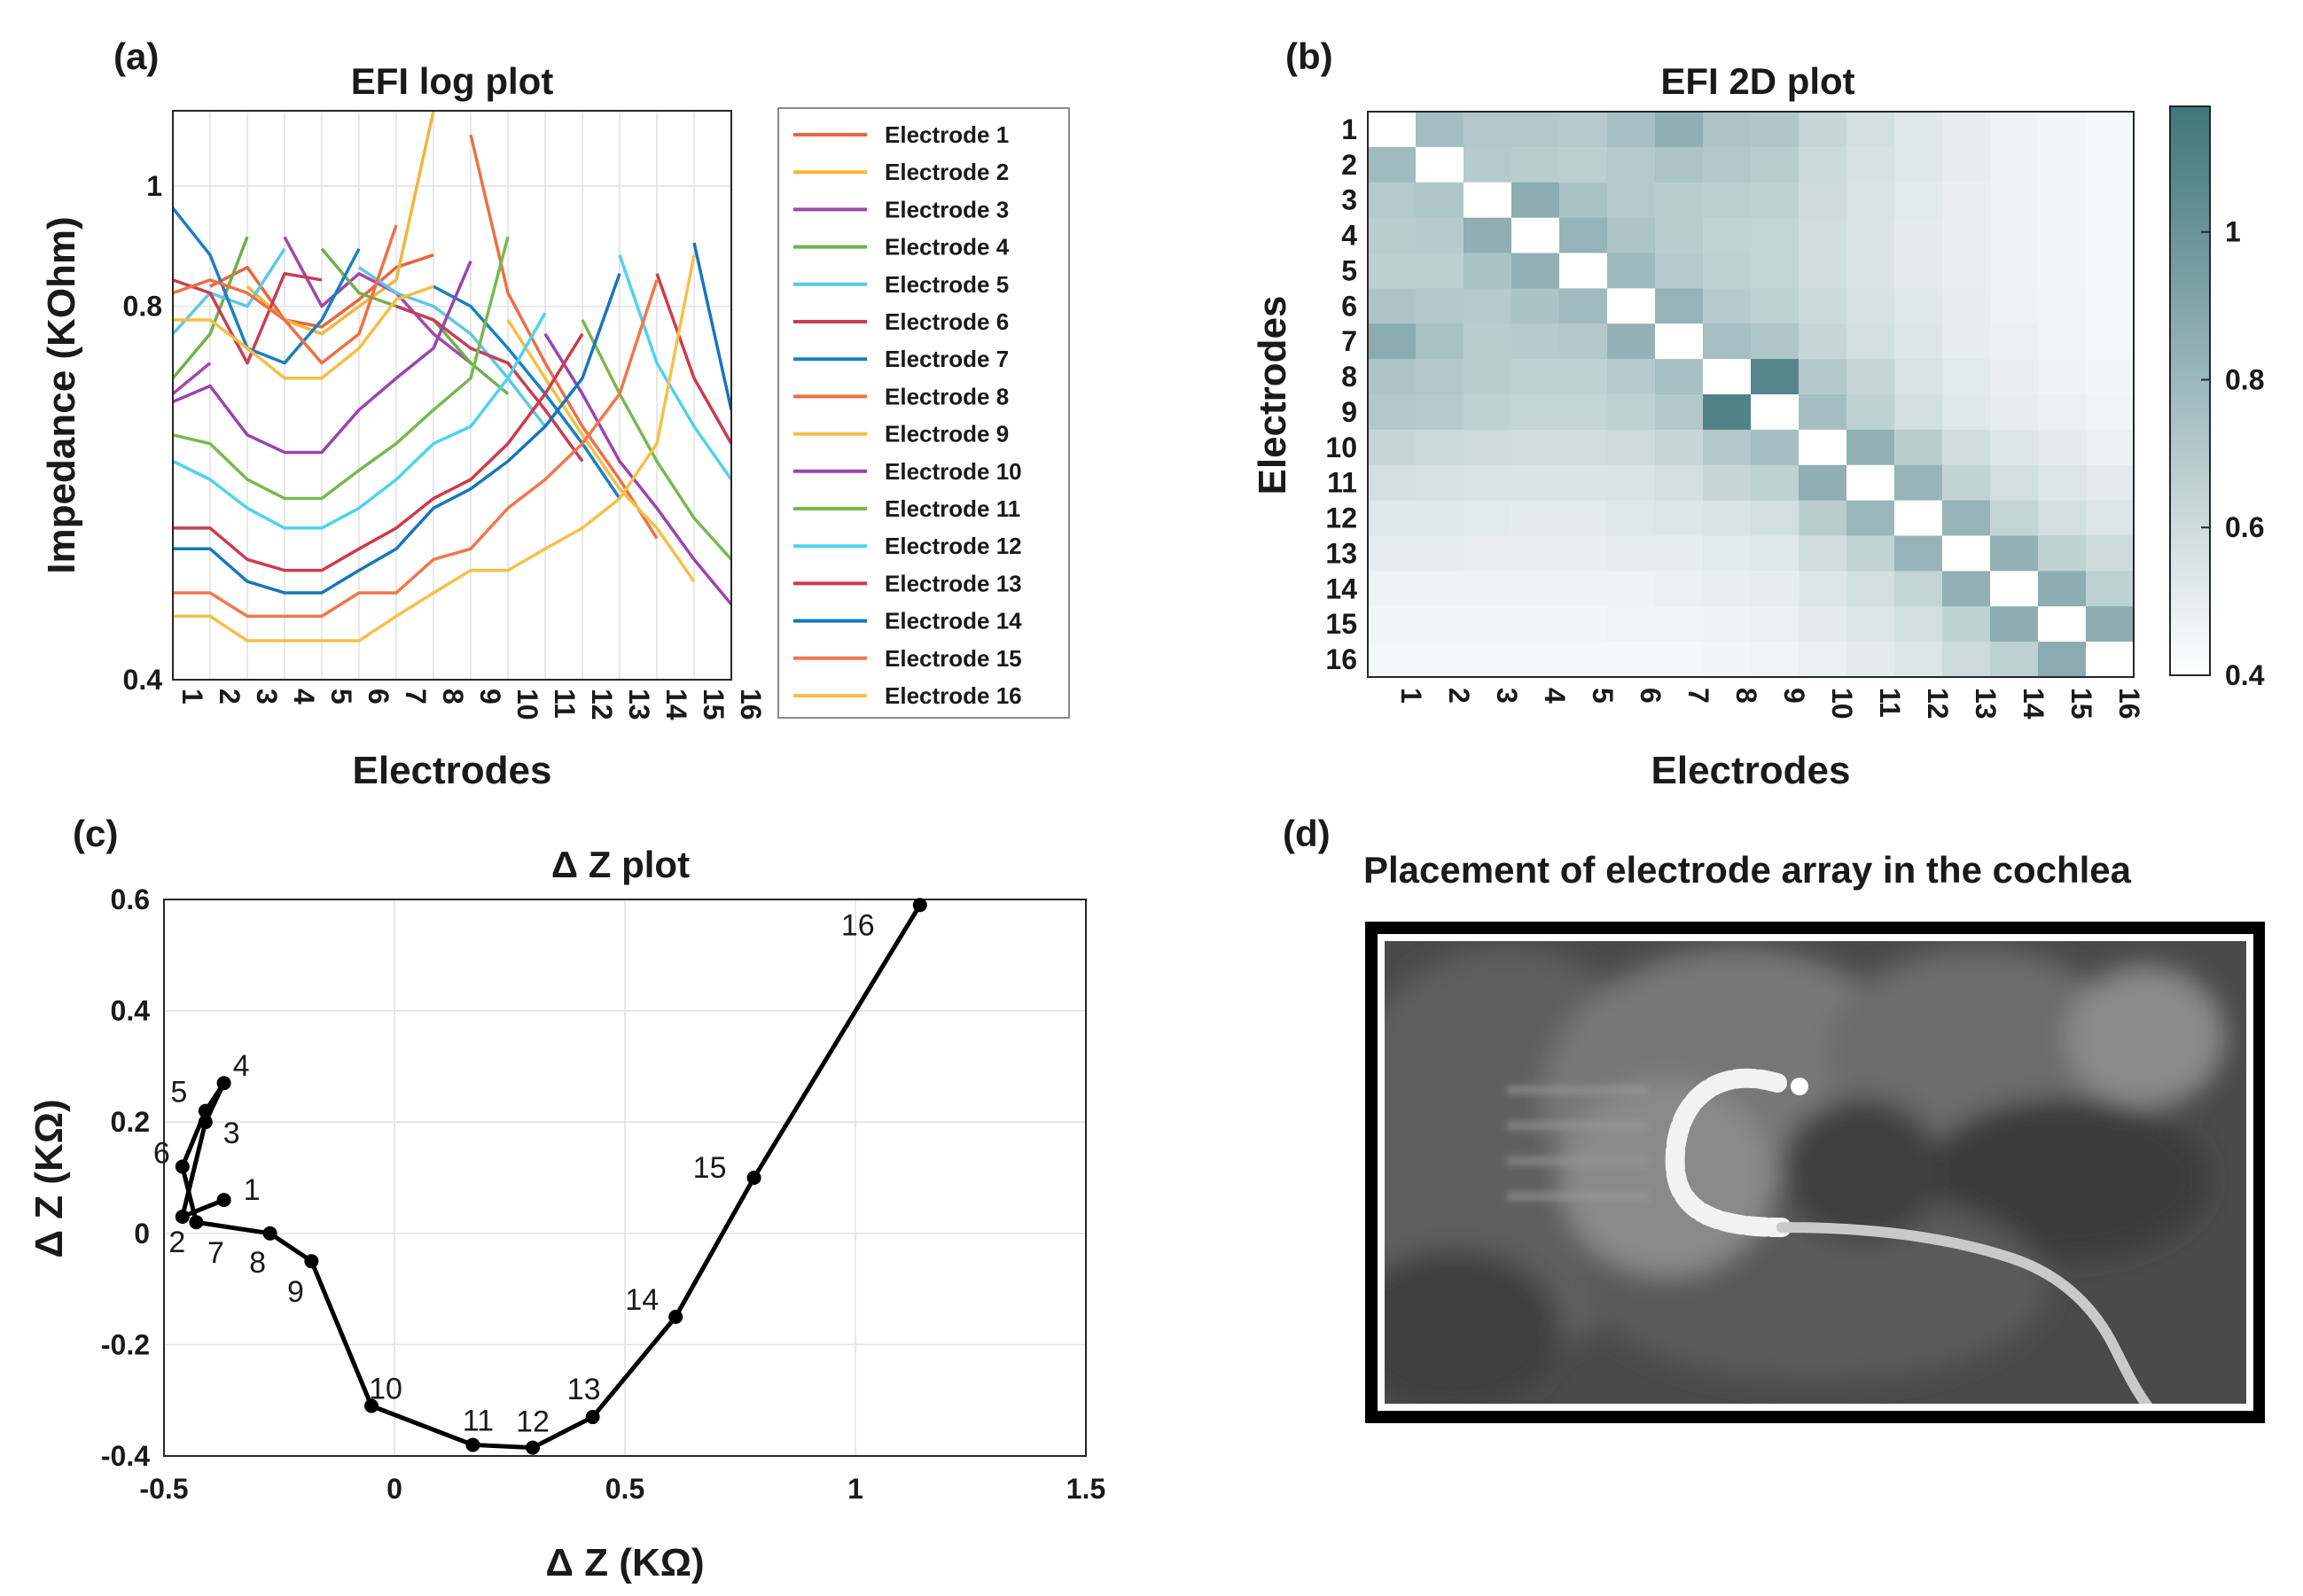 The width and height of the screenshot is (2303, 1596). Describe the element at coordinates (2233, 453) in the screenshot. I see `colorbar-ticks: 0.4 0.6 0.8 1` at that location.